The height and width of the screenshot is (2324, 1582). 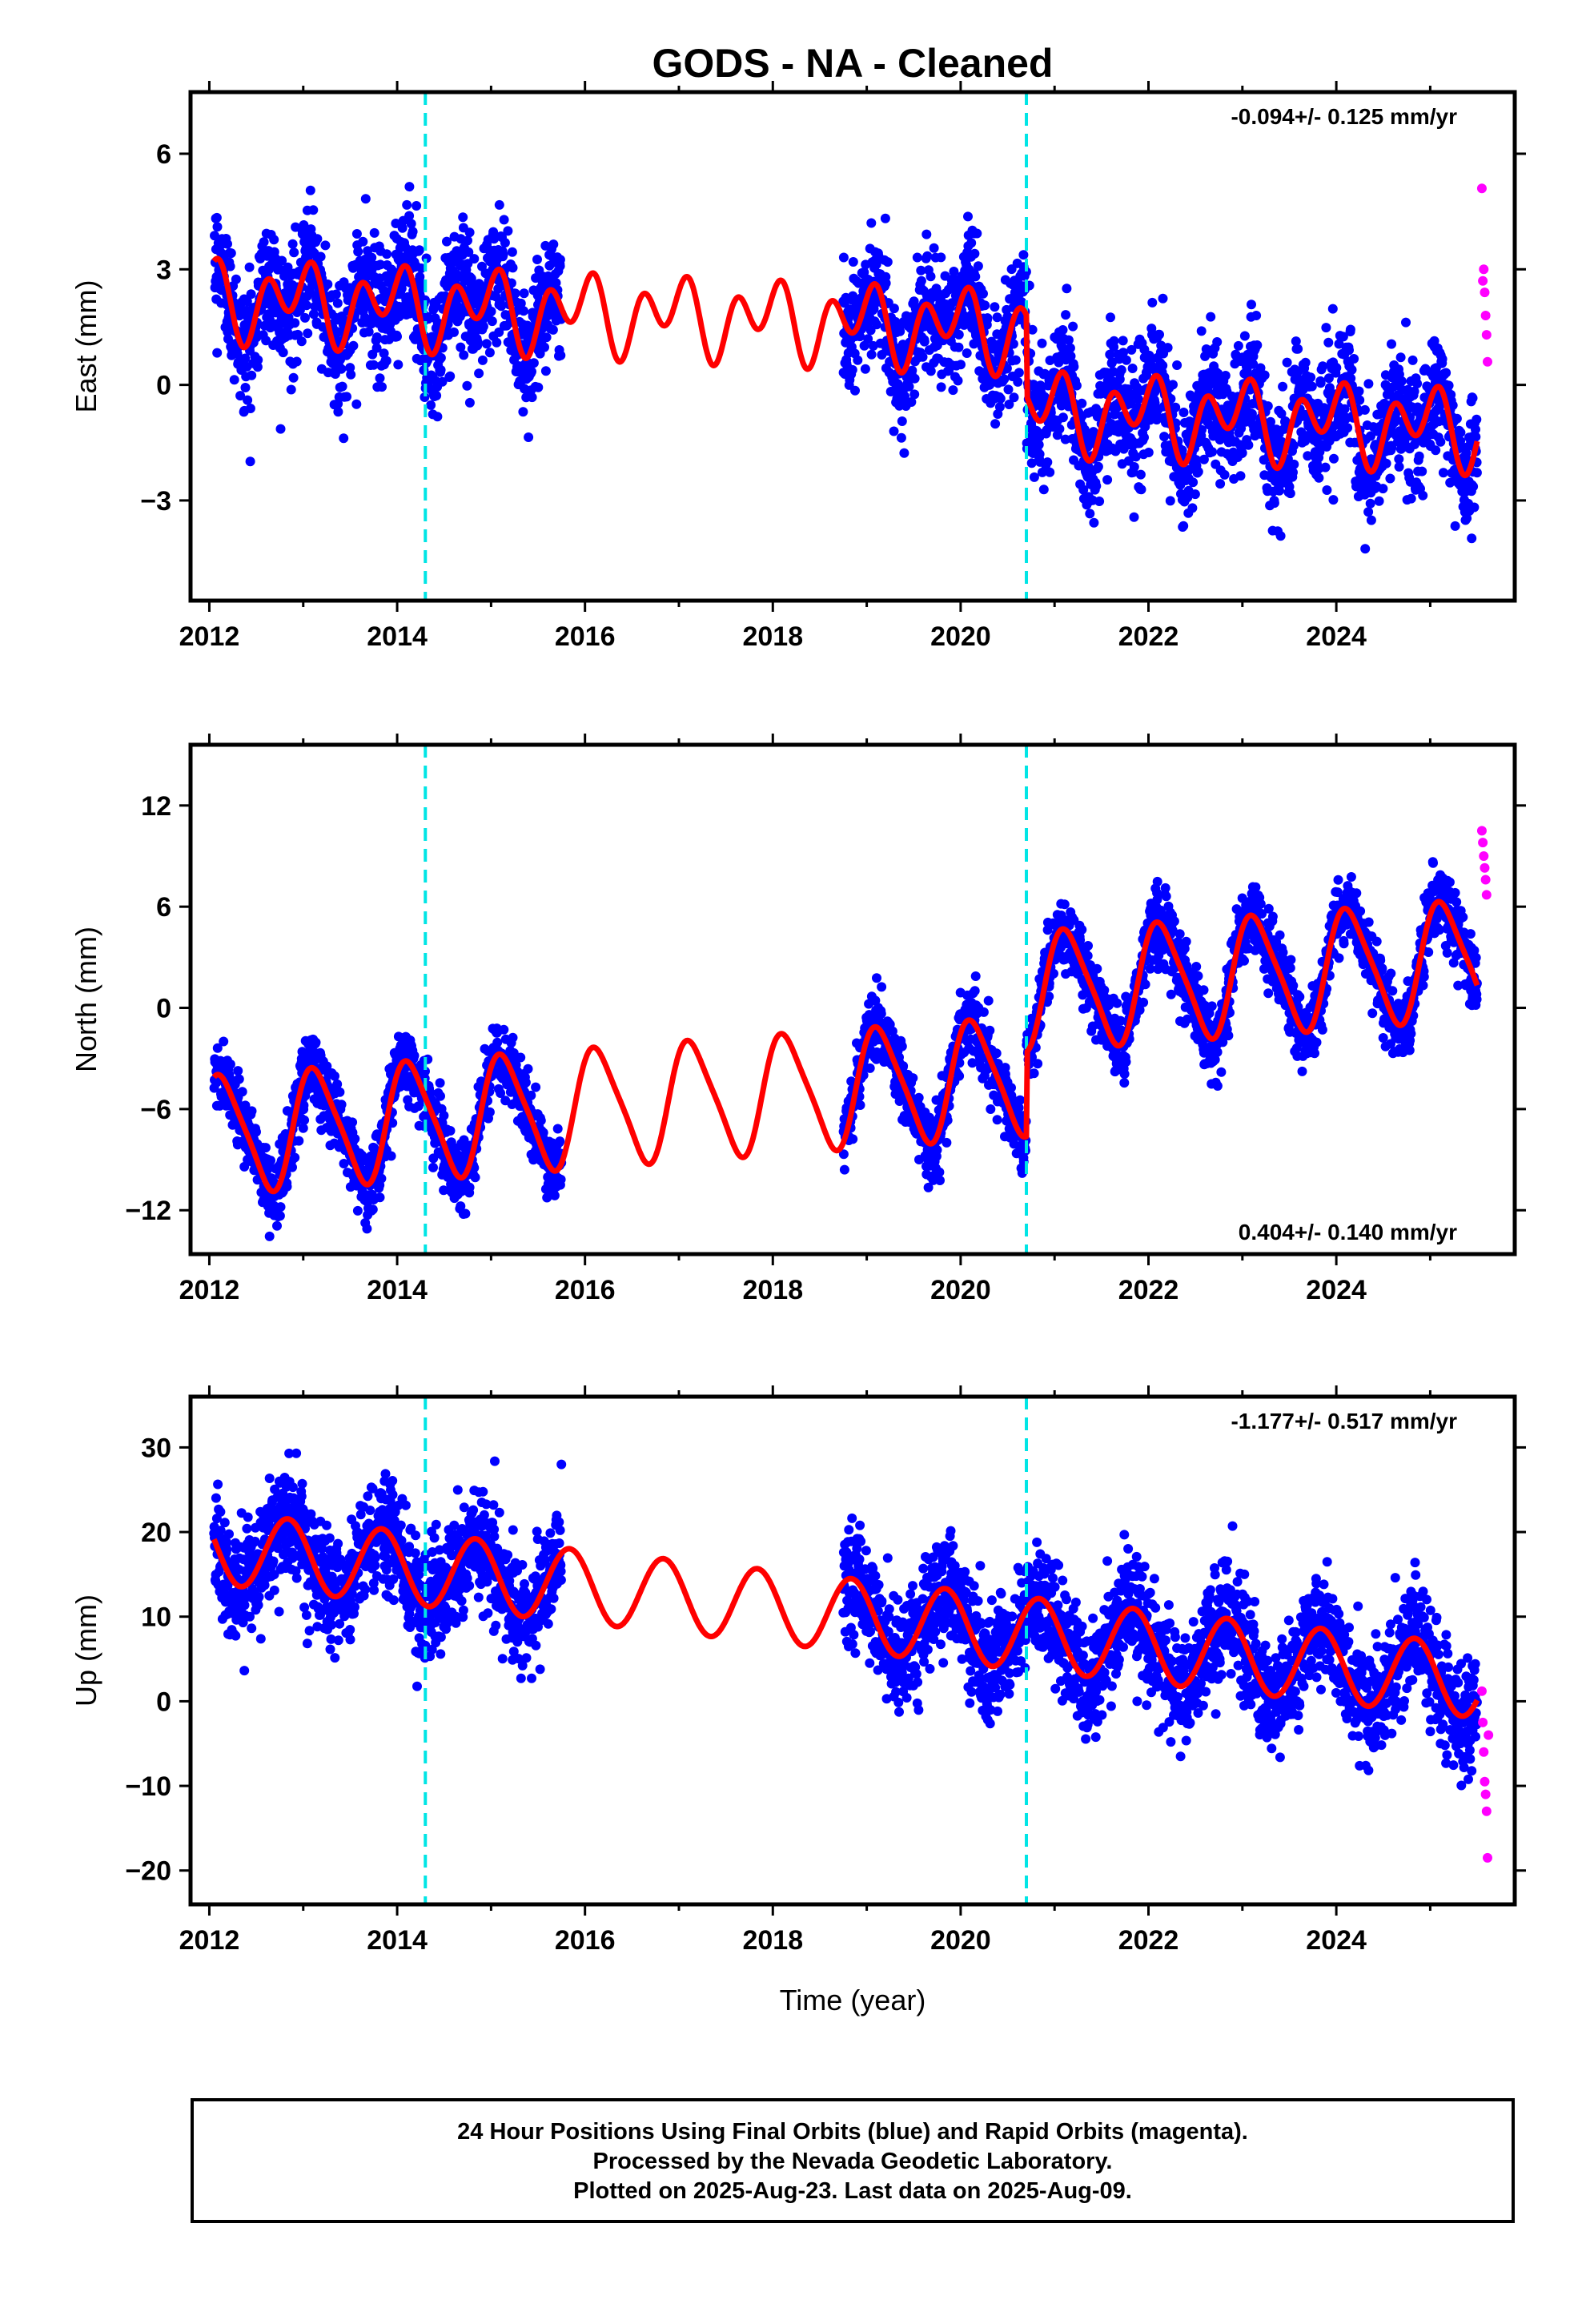 I want to click on model-curve, so click(x=846, y=367).